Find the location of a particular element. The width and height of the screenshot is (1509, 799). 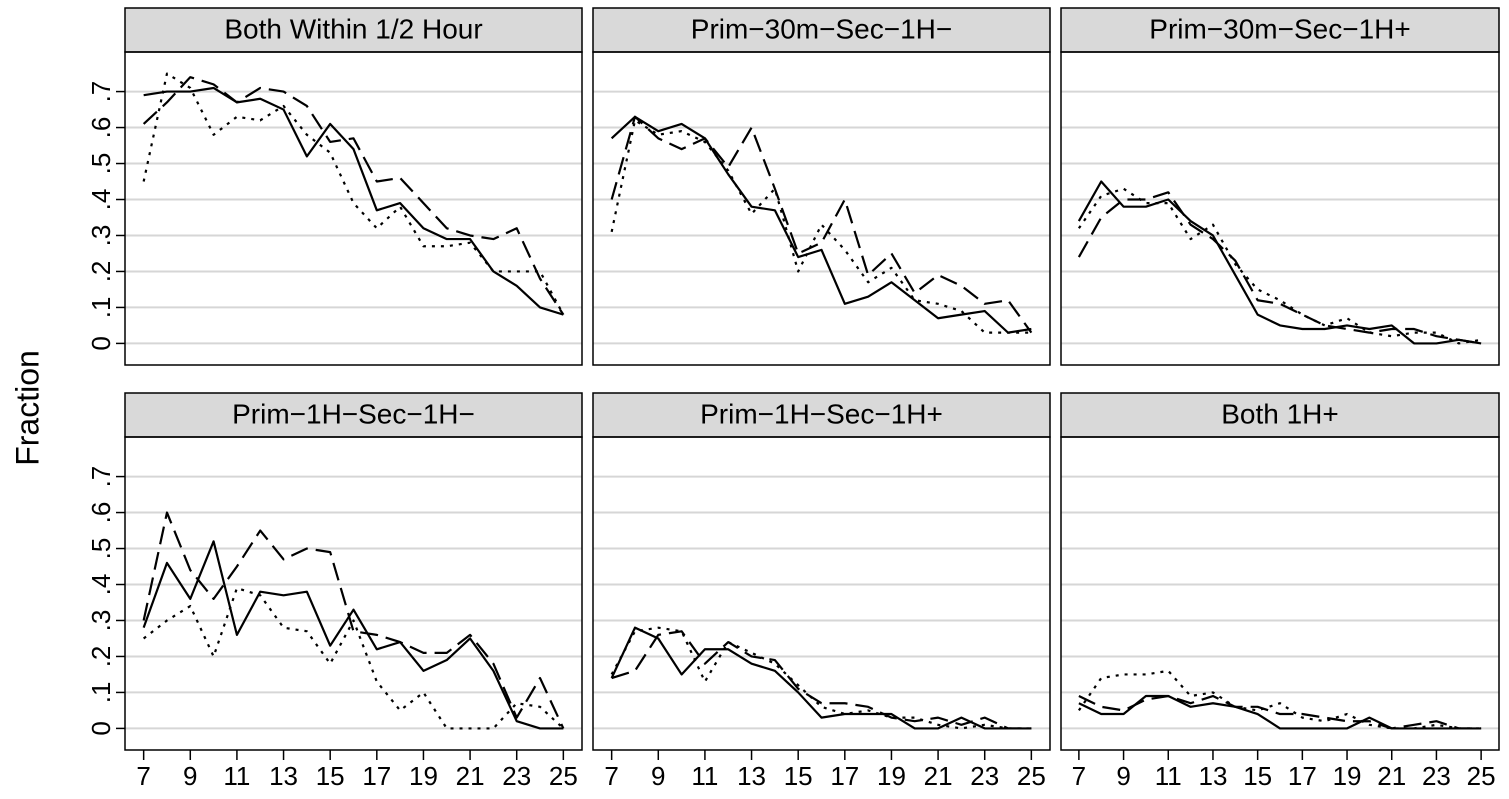

strip-title: Both Within 1/2 Hour is located at coordinates (353, 28).